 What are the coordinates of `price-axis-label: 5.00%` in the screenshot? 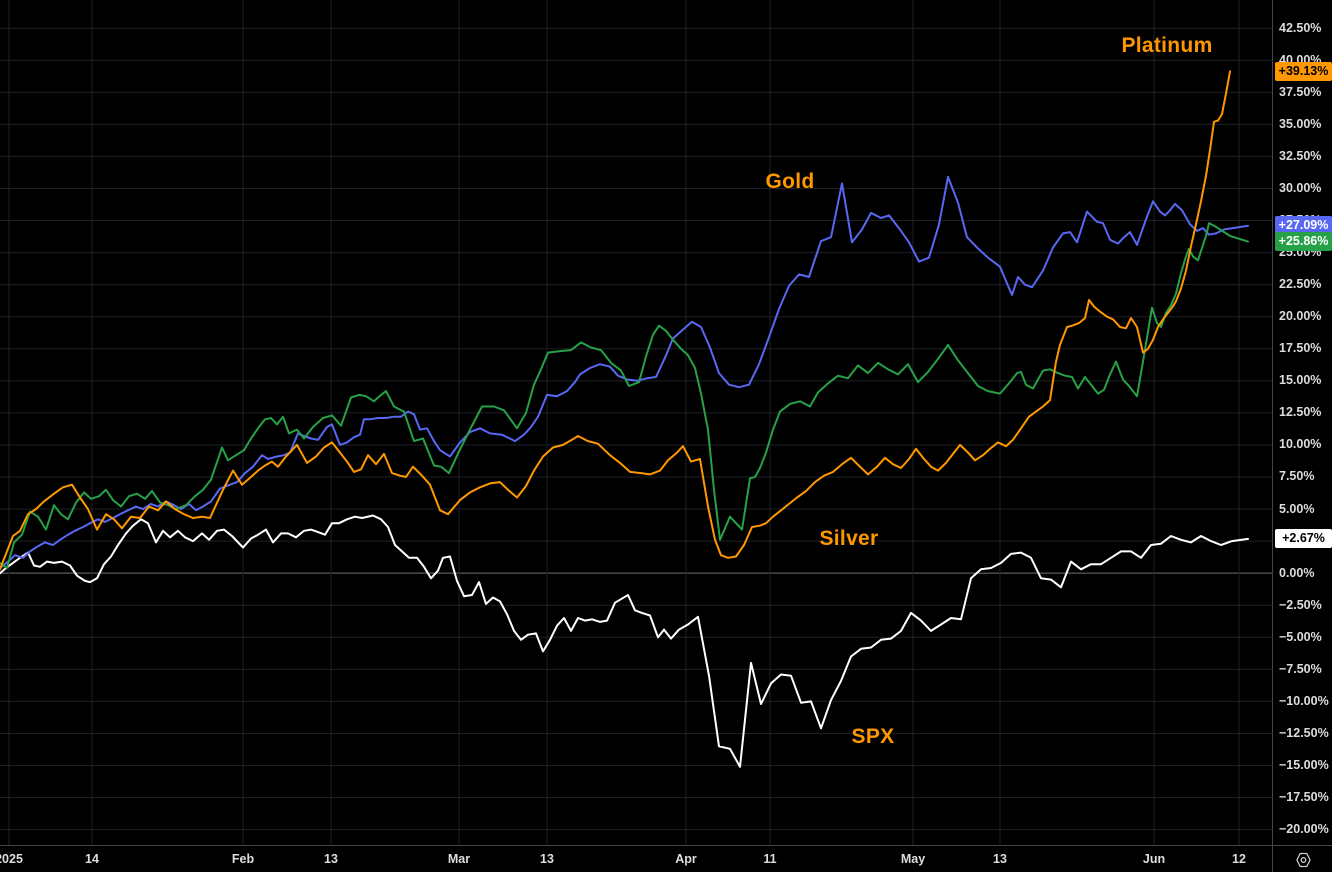 It's located at (1297, 508).